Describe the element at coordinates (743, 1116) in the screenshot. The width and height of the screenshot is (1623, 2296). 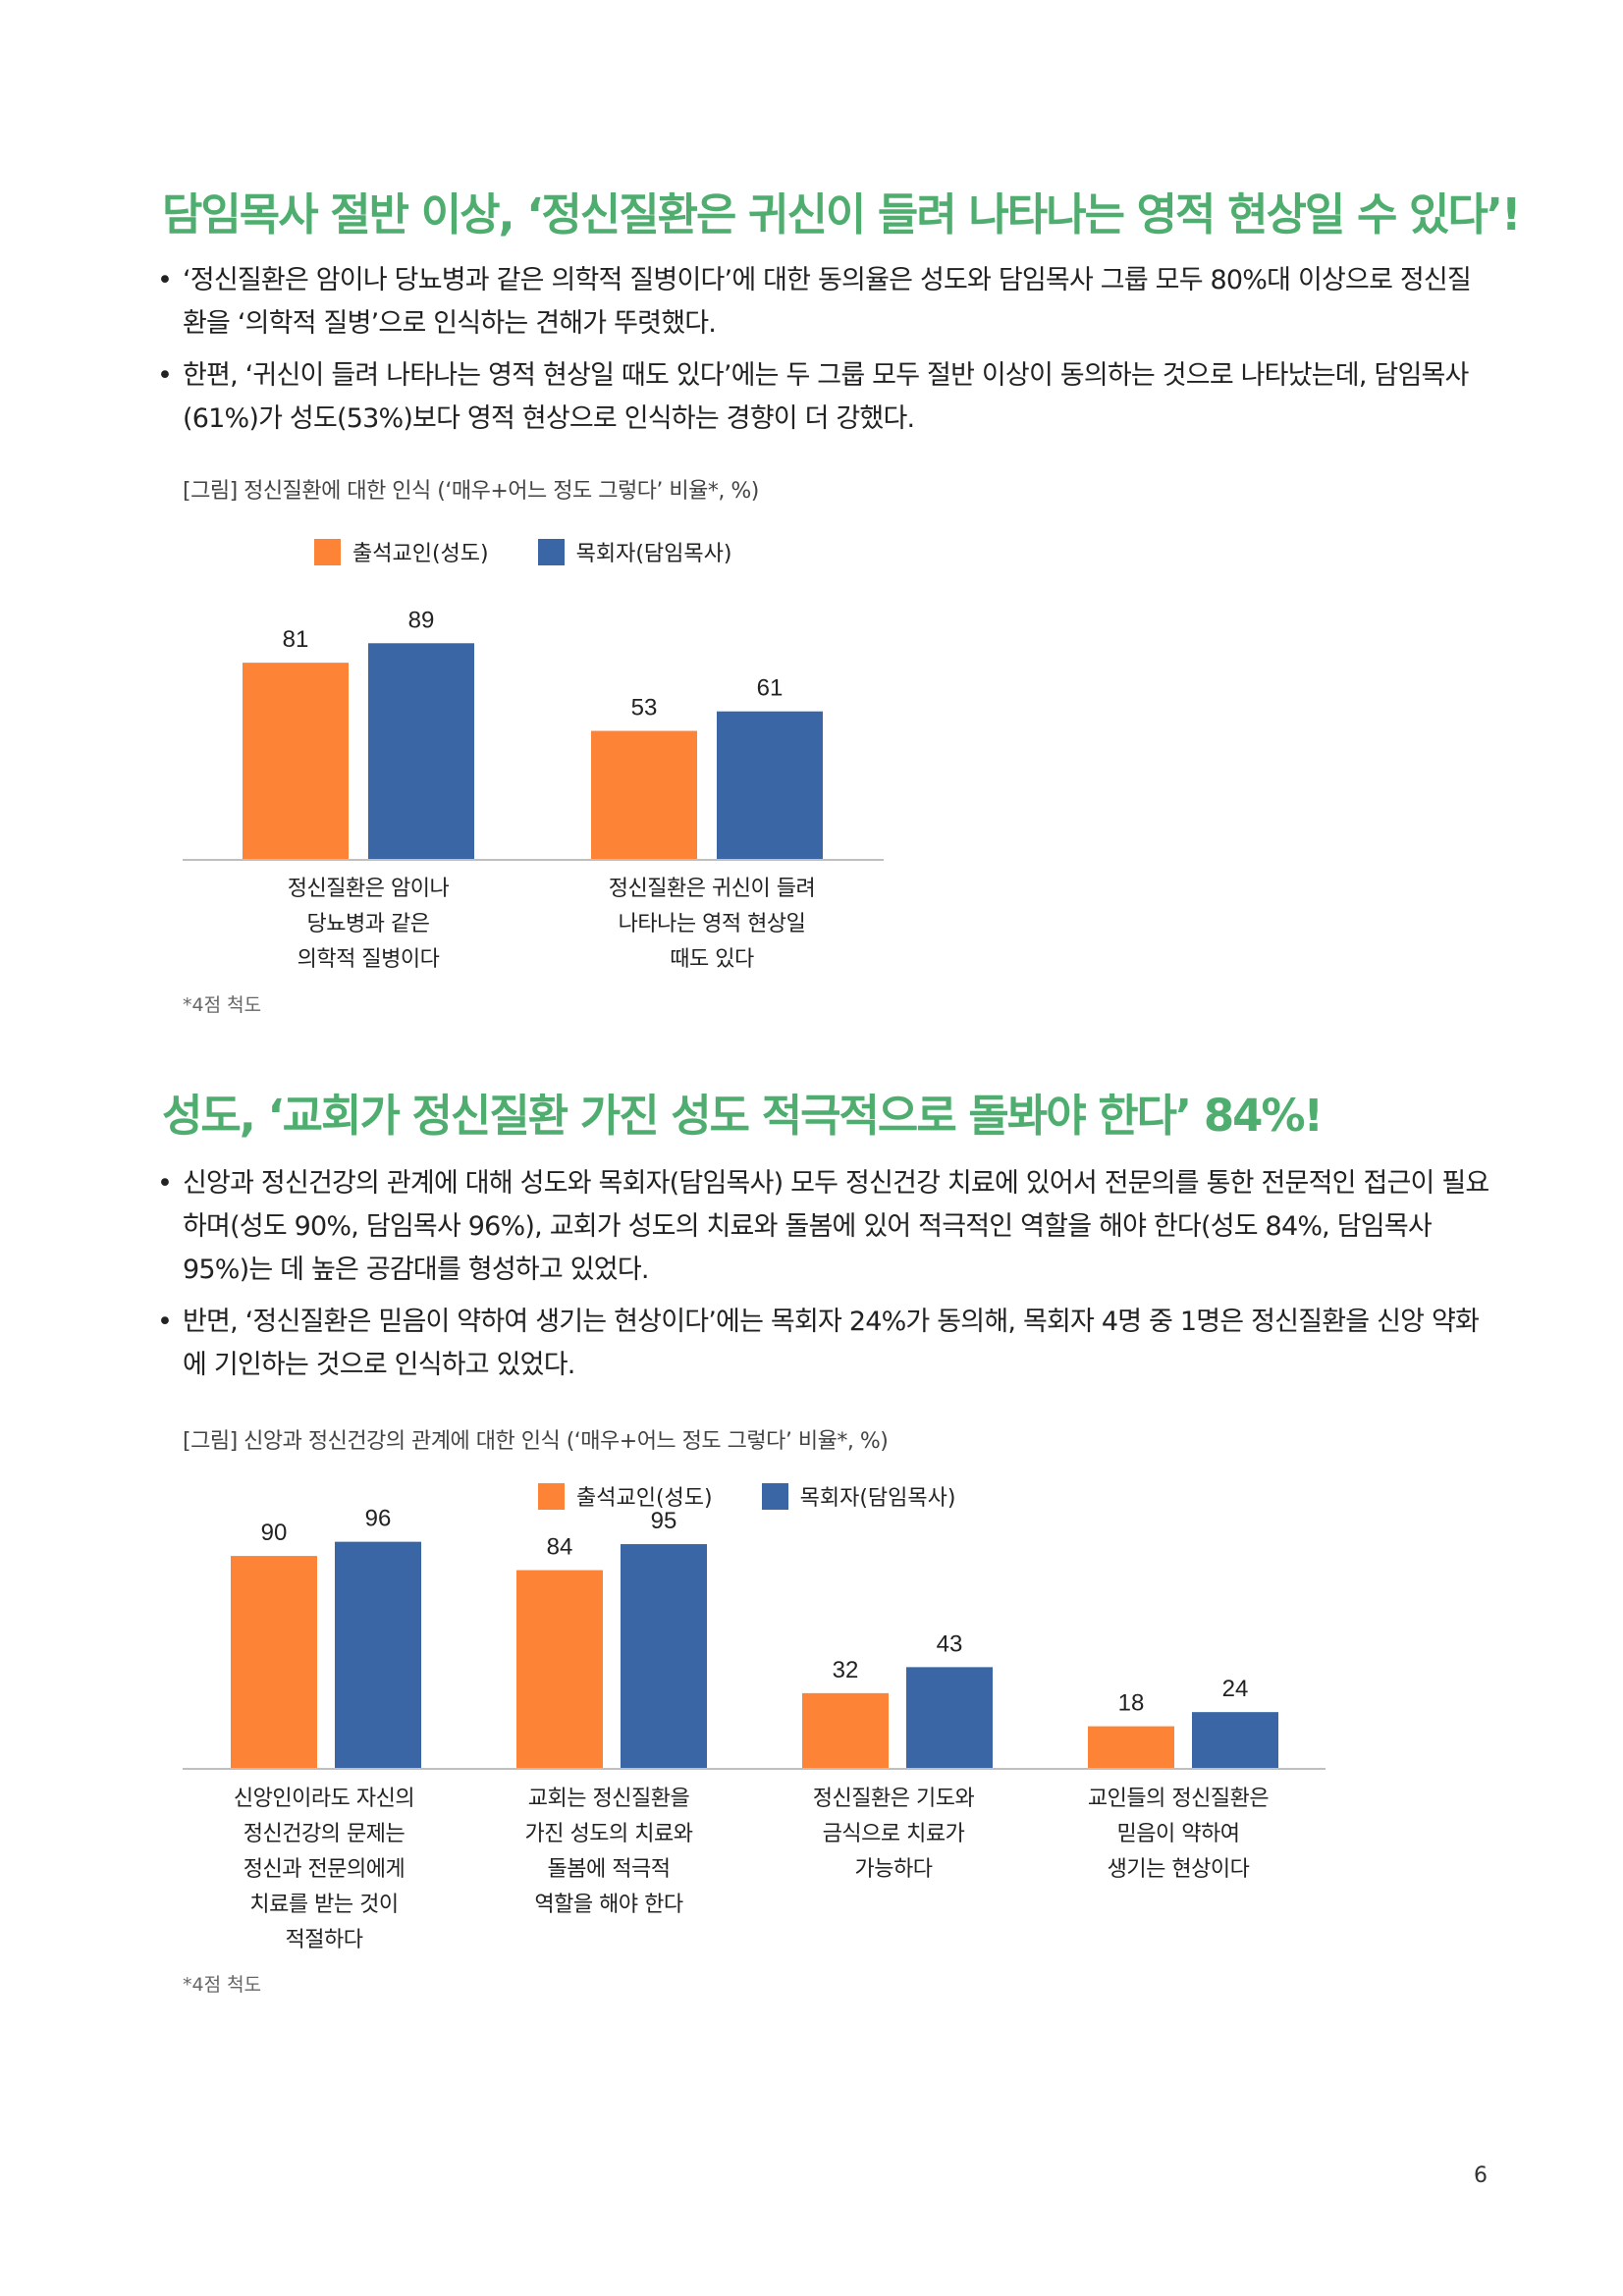
I see `section2-title: 성도, ‘교회가 정신질환 가진 성도 적극적으로 돌봐야 한다’ 84%!` at that location.